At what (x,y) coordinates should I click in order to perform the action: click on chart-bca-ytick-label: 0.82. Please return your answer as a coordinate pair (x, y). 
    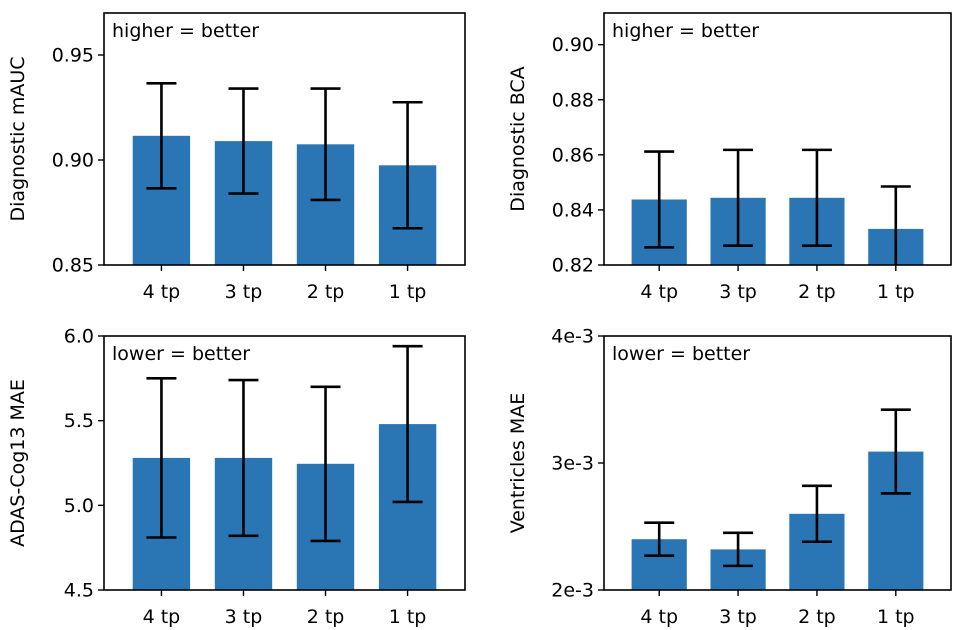
    Looking at the image, I should click on (573, 266).